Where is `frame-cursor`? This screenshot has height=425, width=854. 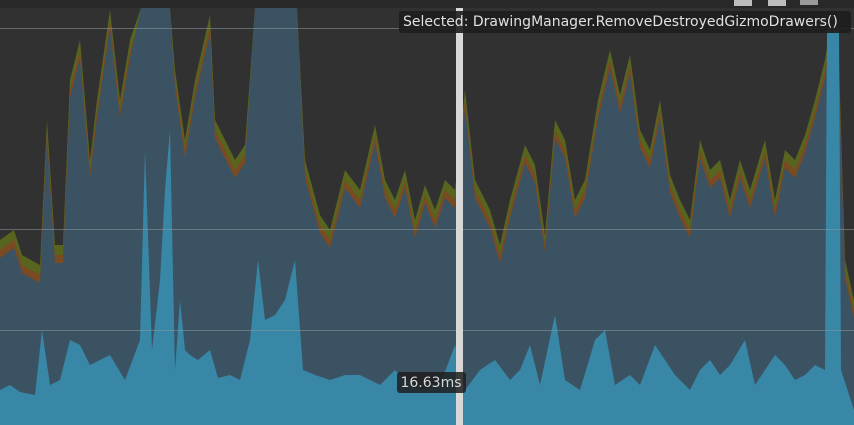
frame-cursor is located at coordinates (459, 216).